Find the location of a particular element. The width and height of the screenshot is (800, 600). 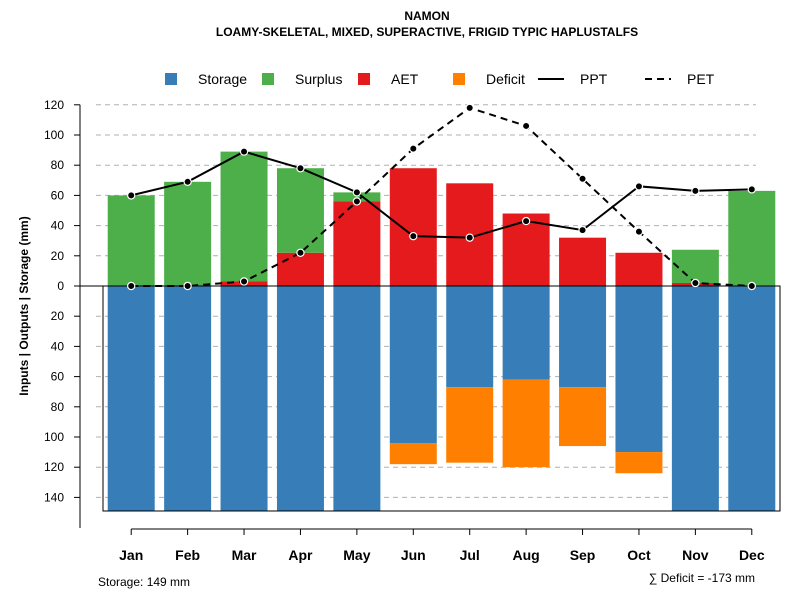

x-tick-label: Jul is located at coordinates (470, 555).